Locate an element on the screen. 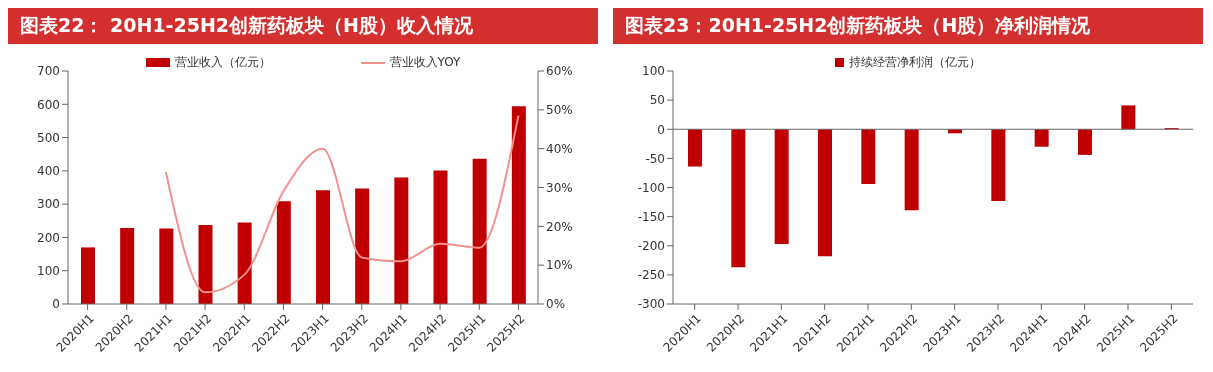 This screenshot has width=1213, height=372. y2-tick-label: 50% is located at coordinates (559, 110).